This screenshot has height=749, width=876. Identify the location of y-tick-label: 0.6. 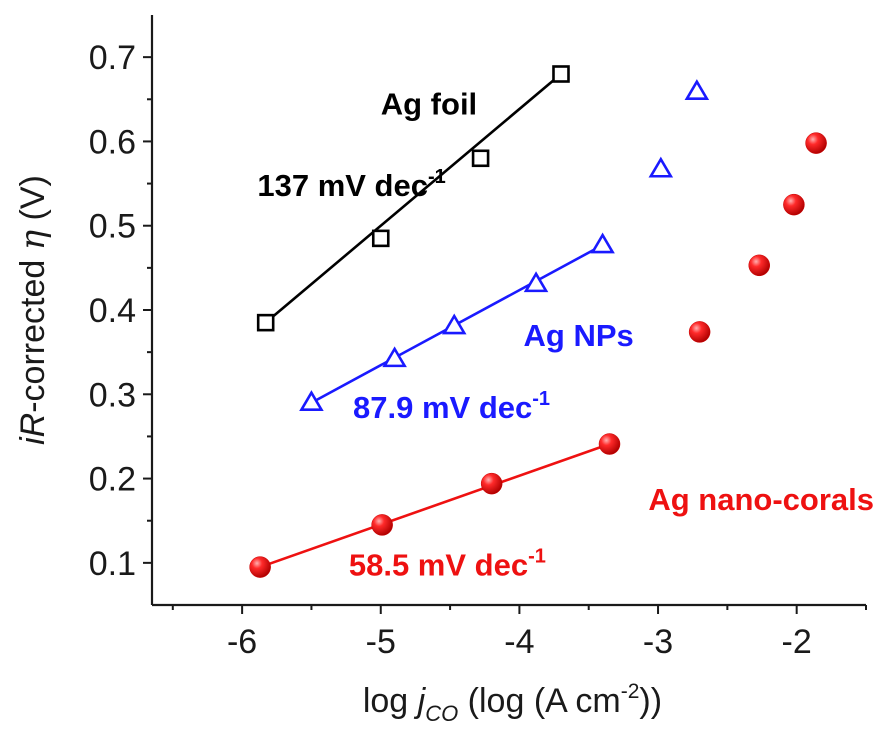
(112, 142).